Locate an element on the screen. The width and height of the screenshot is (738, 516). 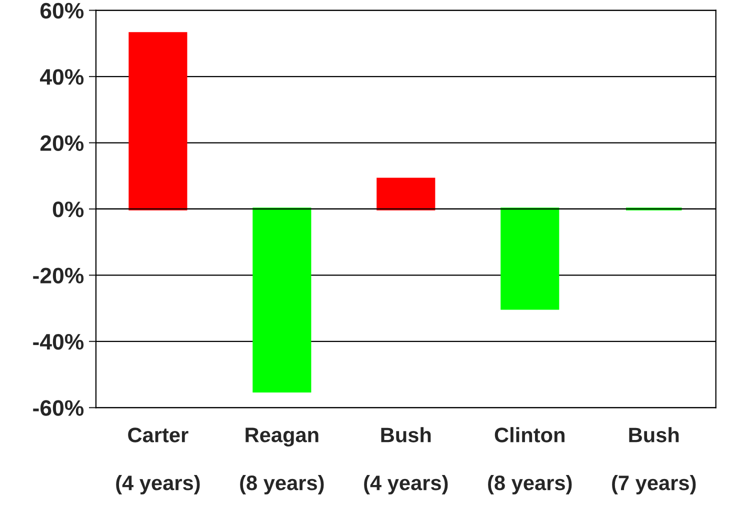
y-tick-label: 20% is located at coordinates (62, 143).